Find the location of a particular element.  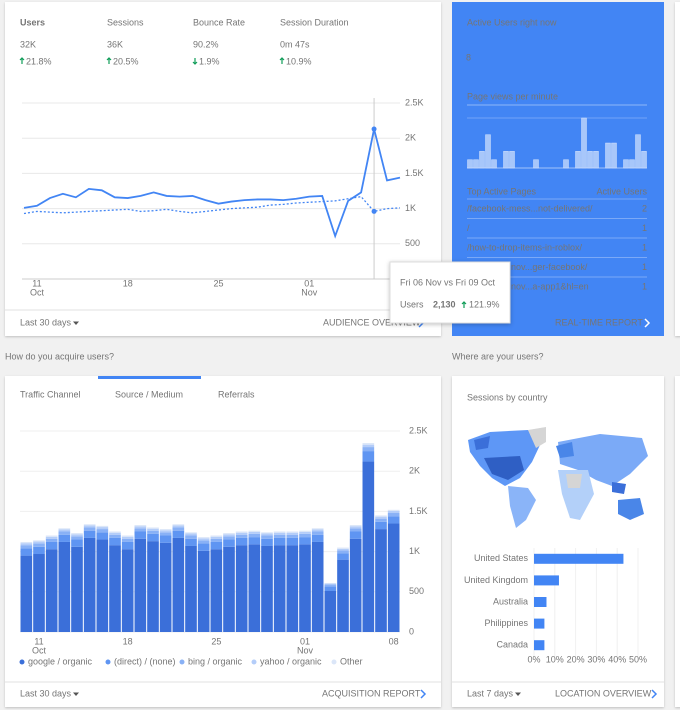

y-tick-label: 1.5K is located at coordinates (418, 511).